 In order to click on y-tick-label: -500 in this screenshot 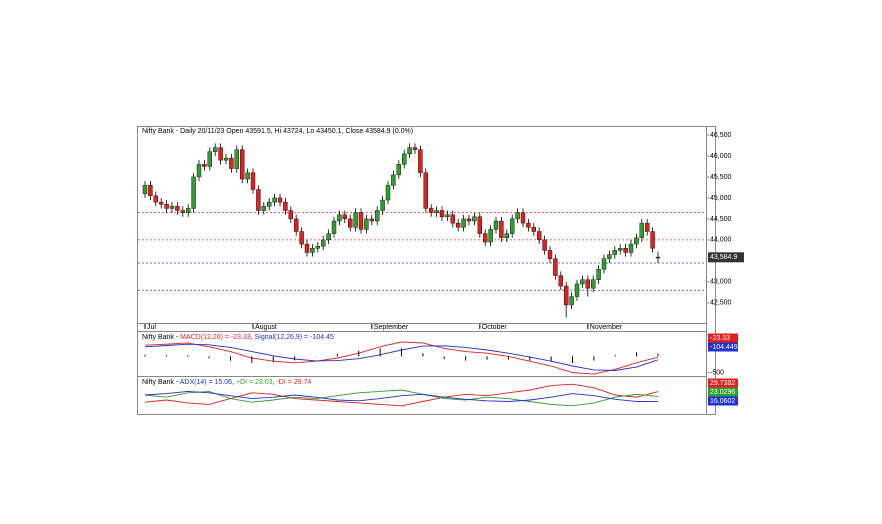, I will do `click(717, 372)`.